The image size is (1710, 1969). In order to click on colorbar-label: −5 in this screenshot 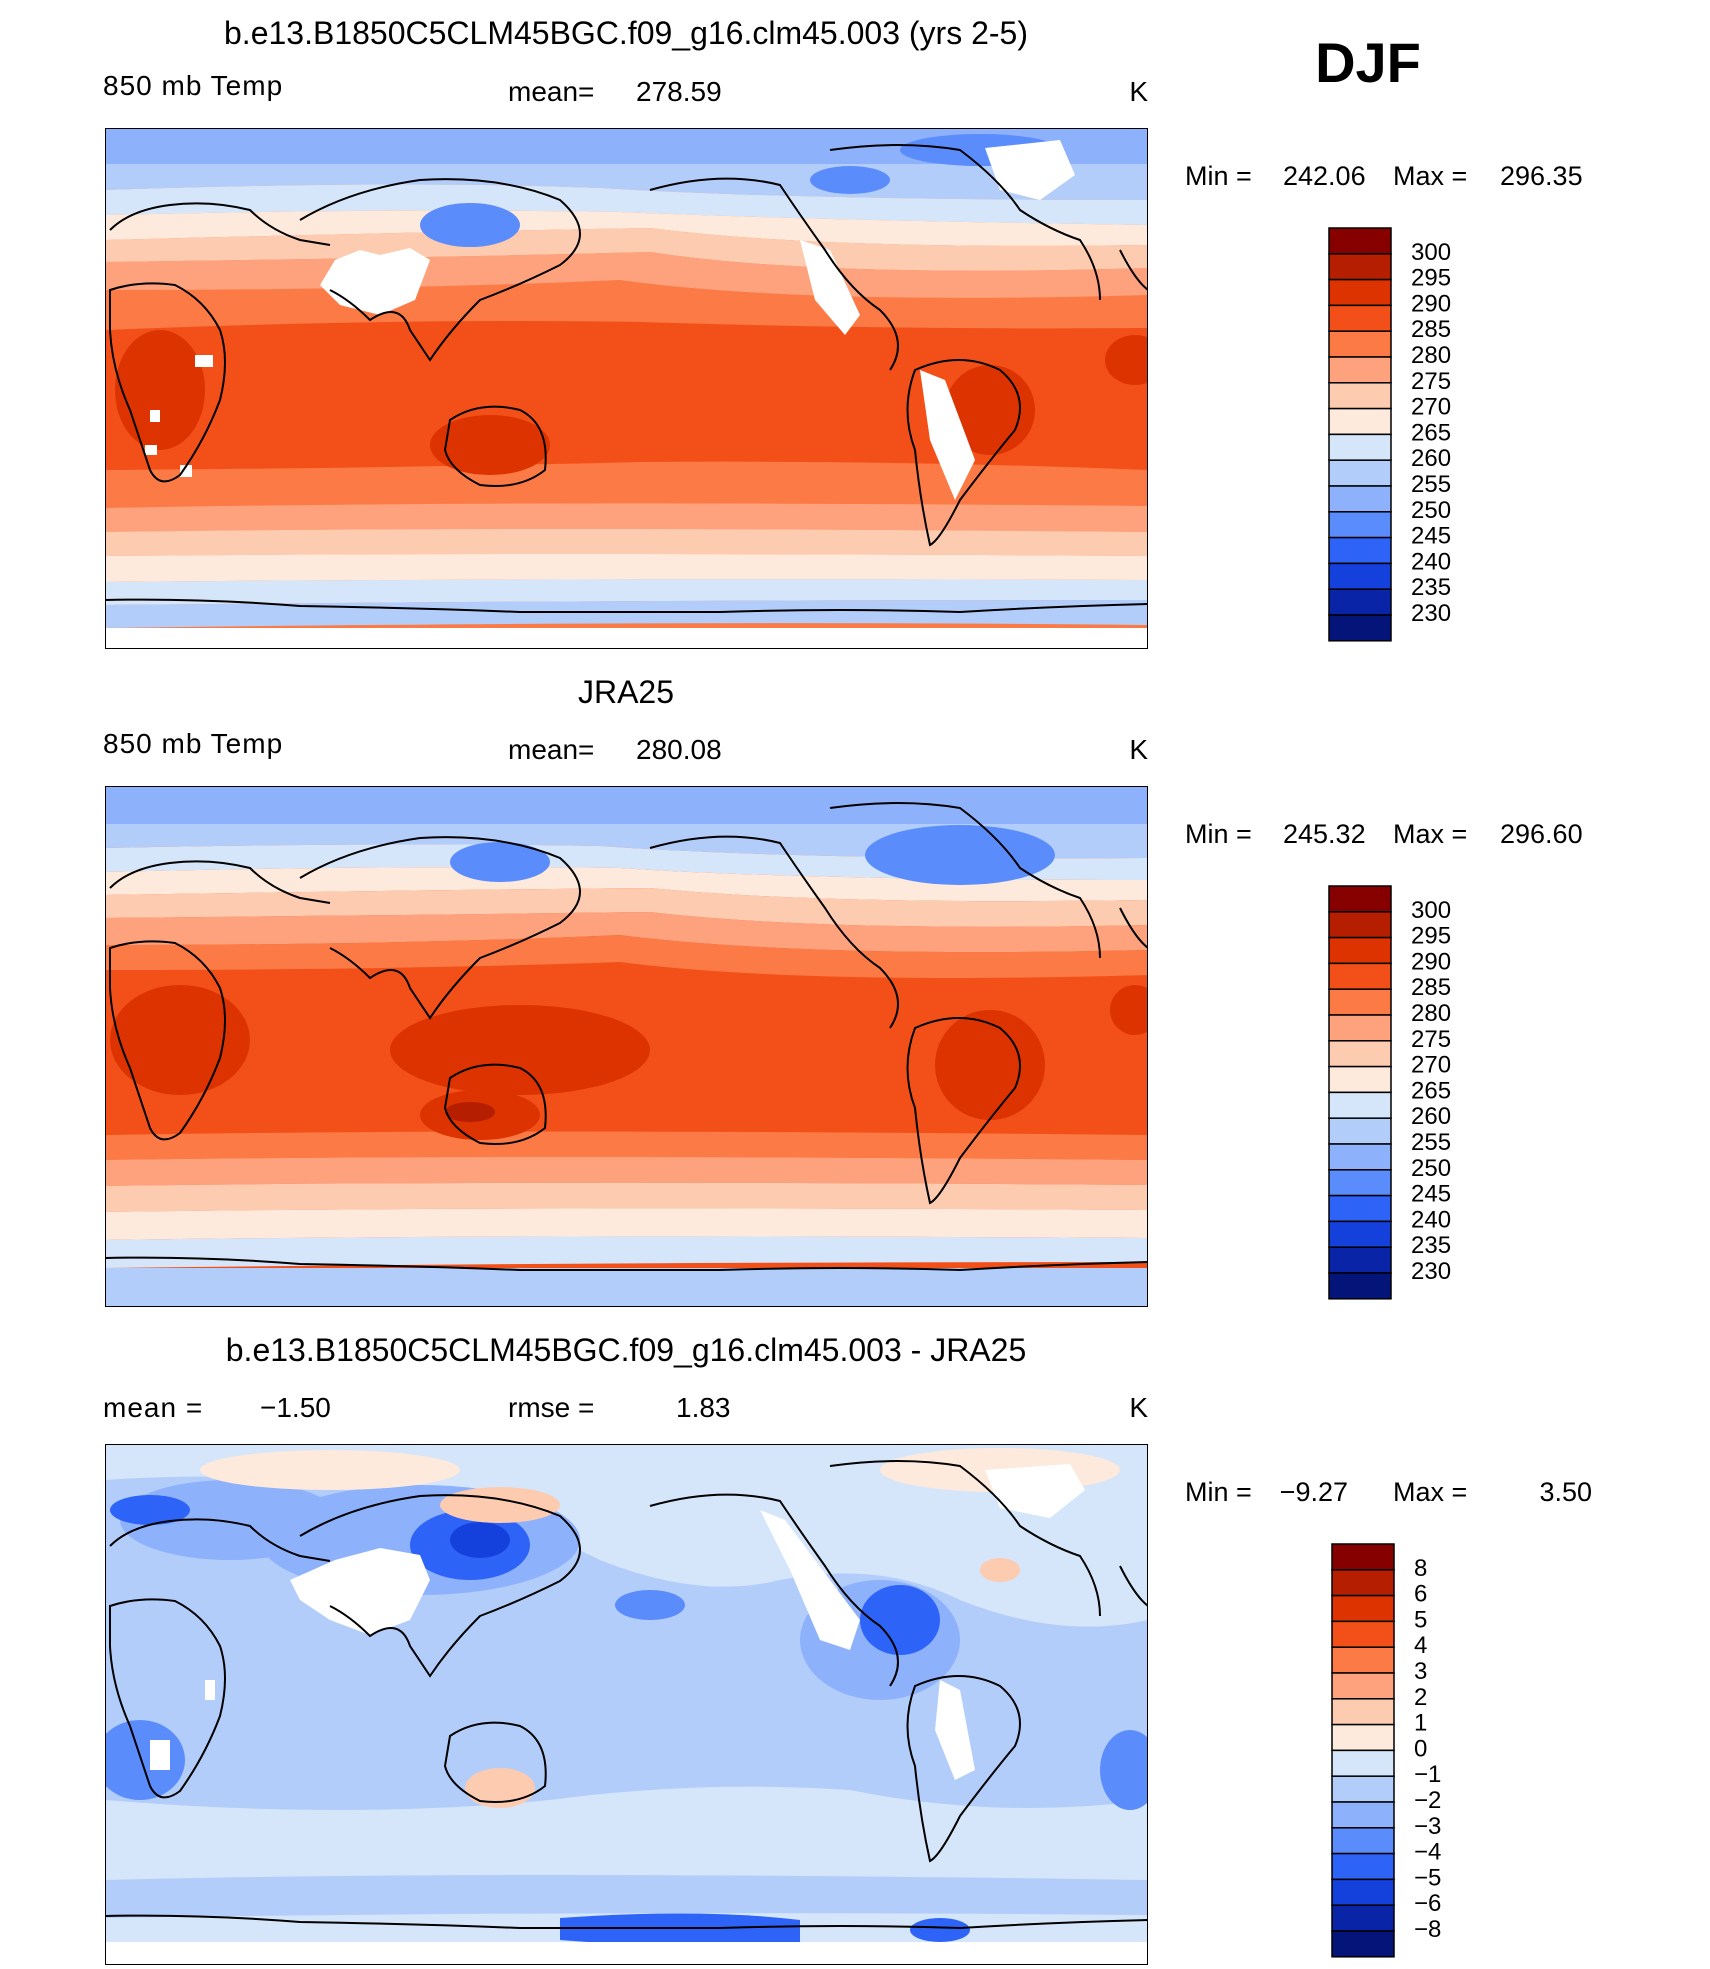, I will do `click(1427, 1877)`.